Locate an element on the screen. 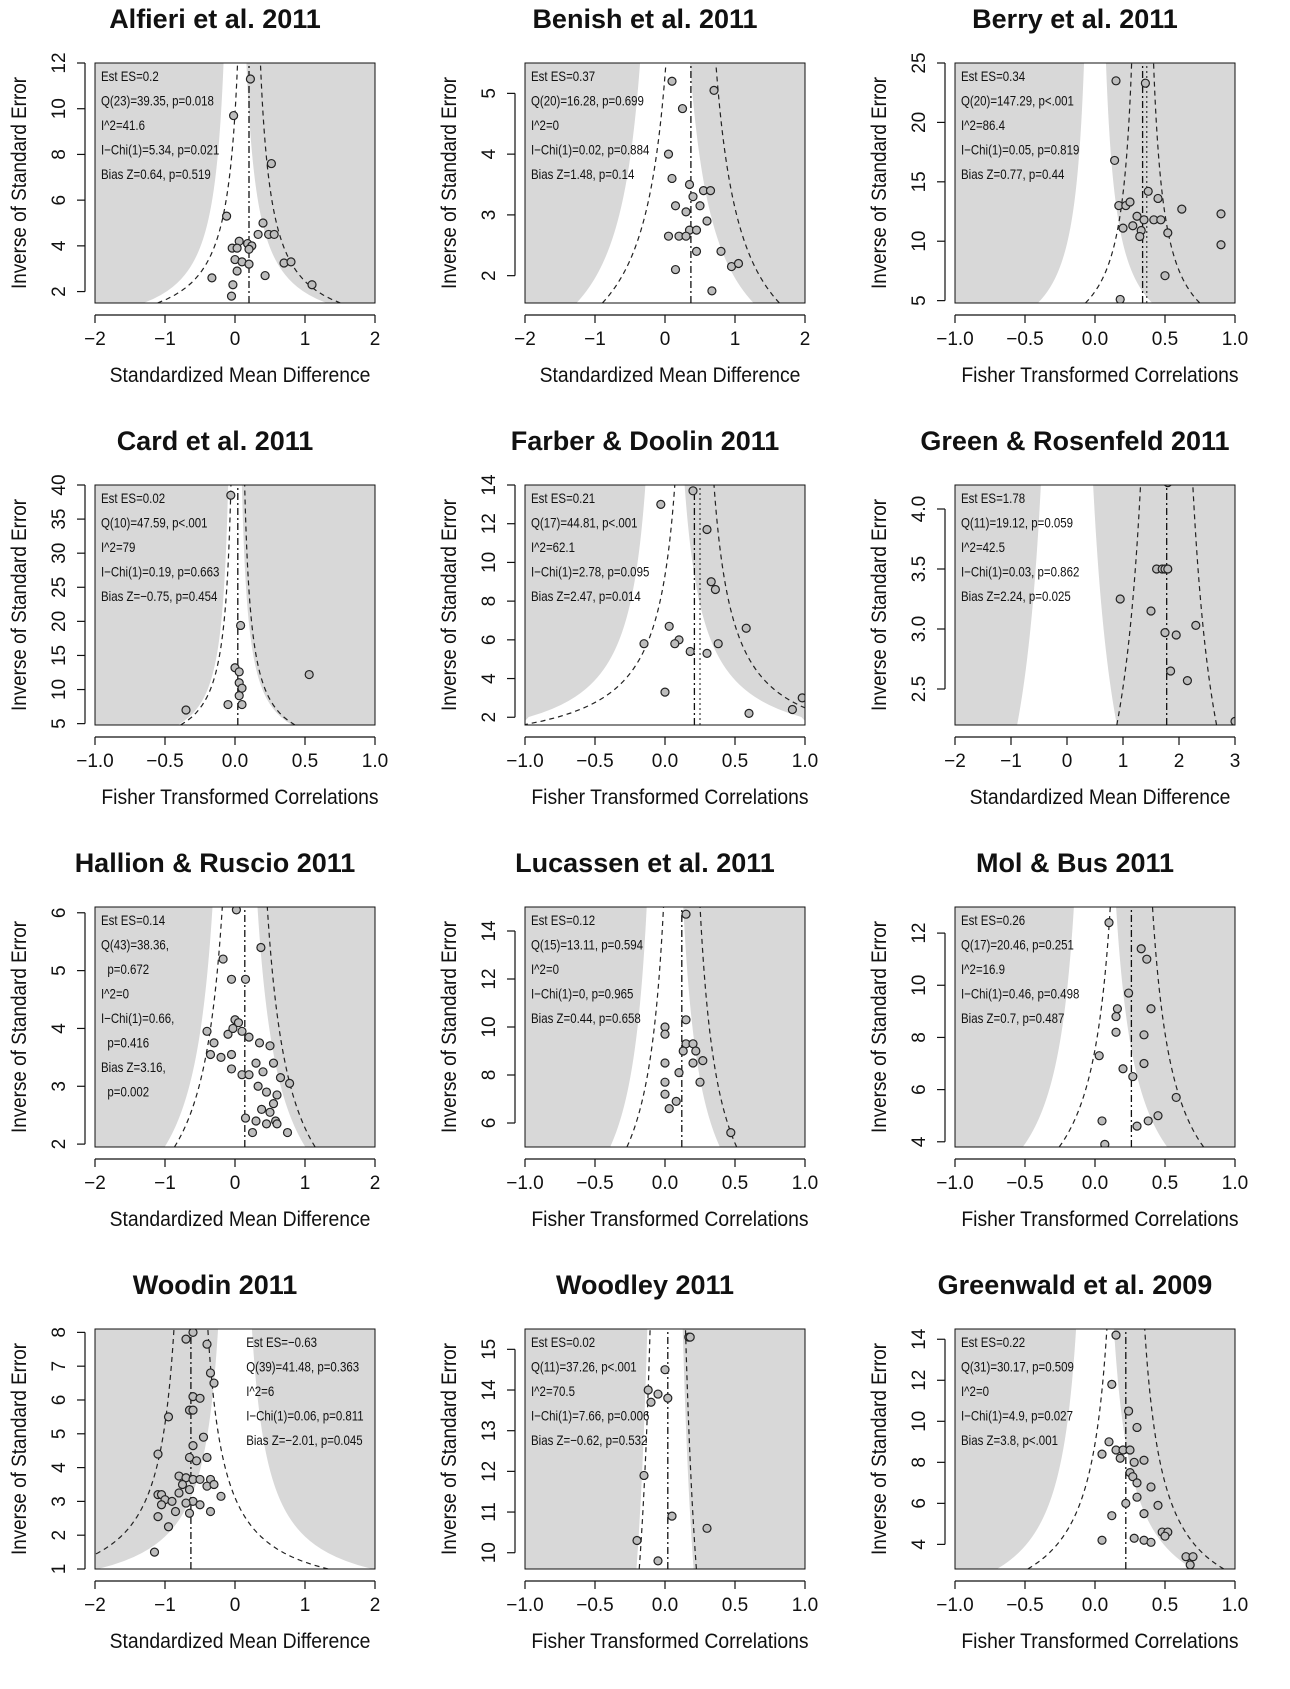 The height and width of the screenshot is (1689, 1290). annotation-line: Q(23)=39.35, p=0.018 is located at coordinates (157, 100).